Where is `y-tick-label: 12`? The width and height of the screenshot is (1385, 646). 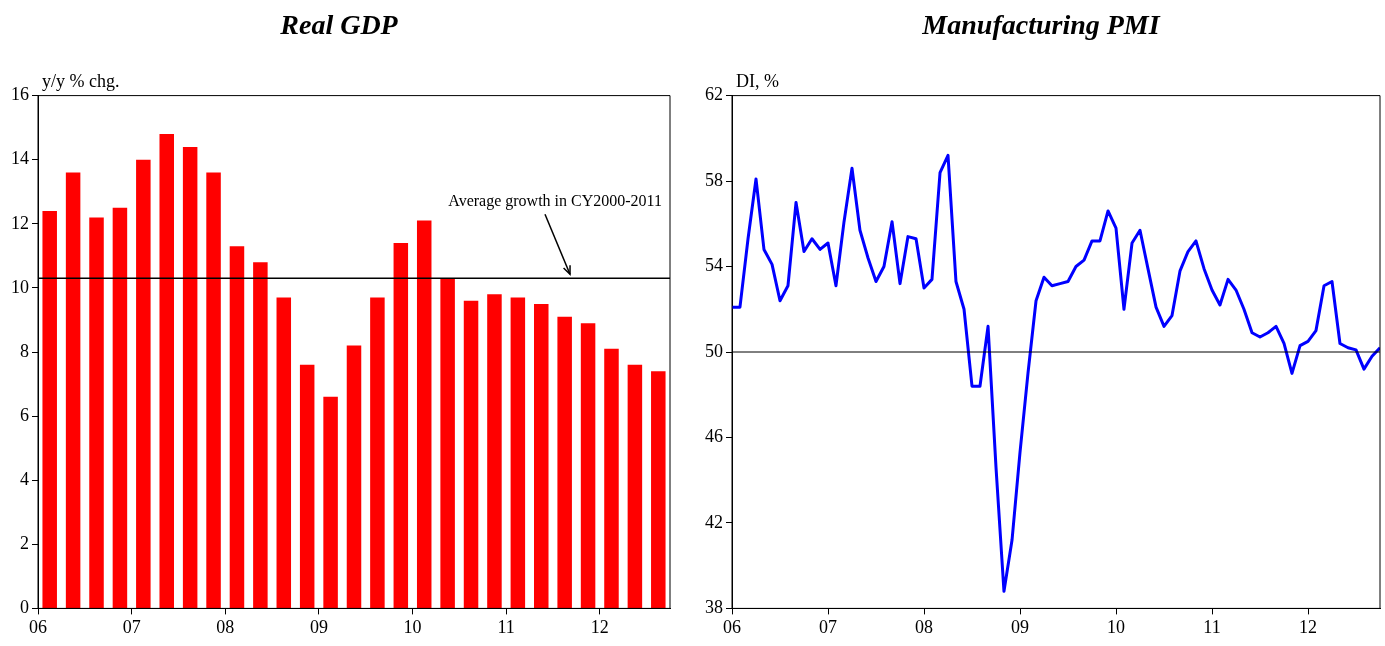
y-tick-label: 12 is located at coordinates (20, 222).